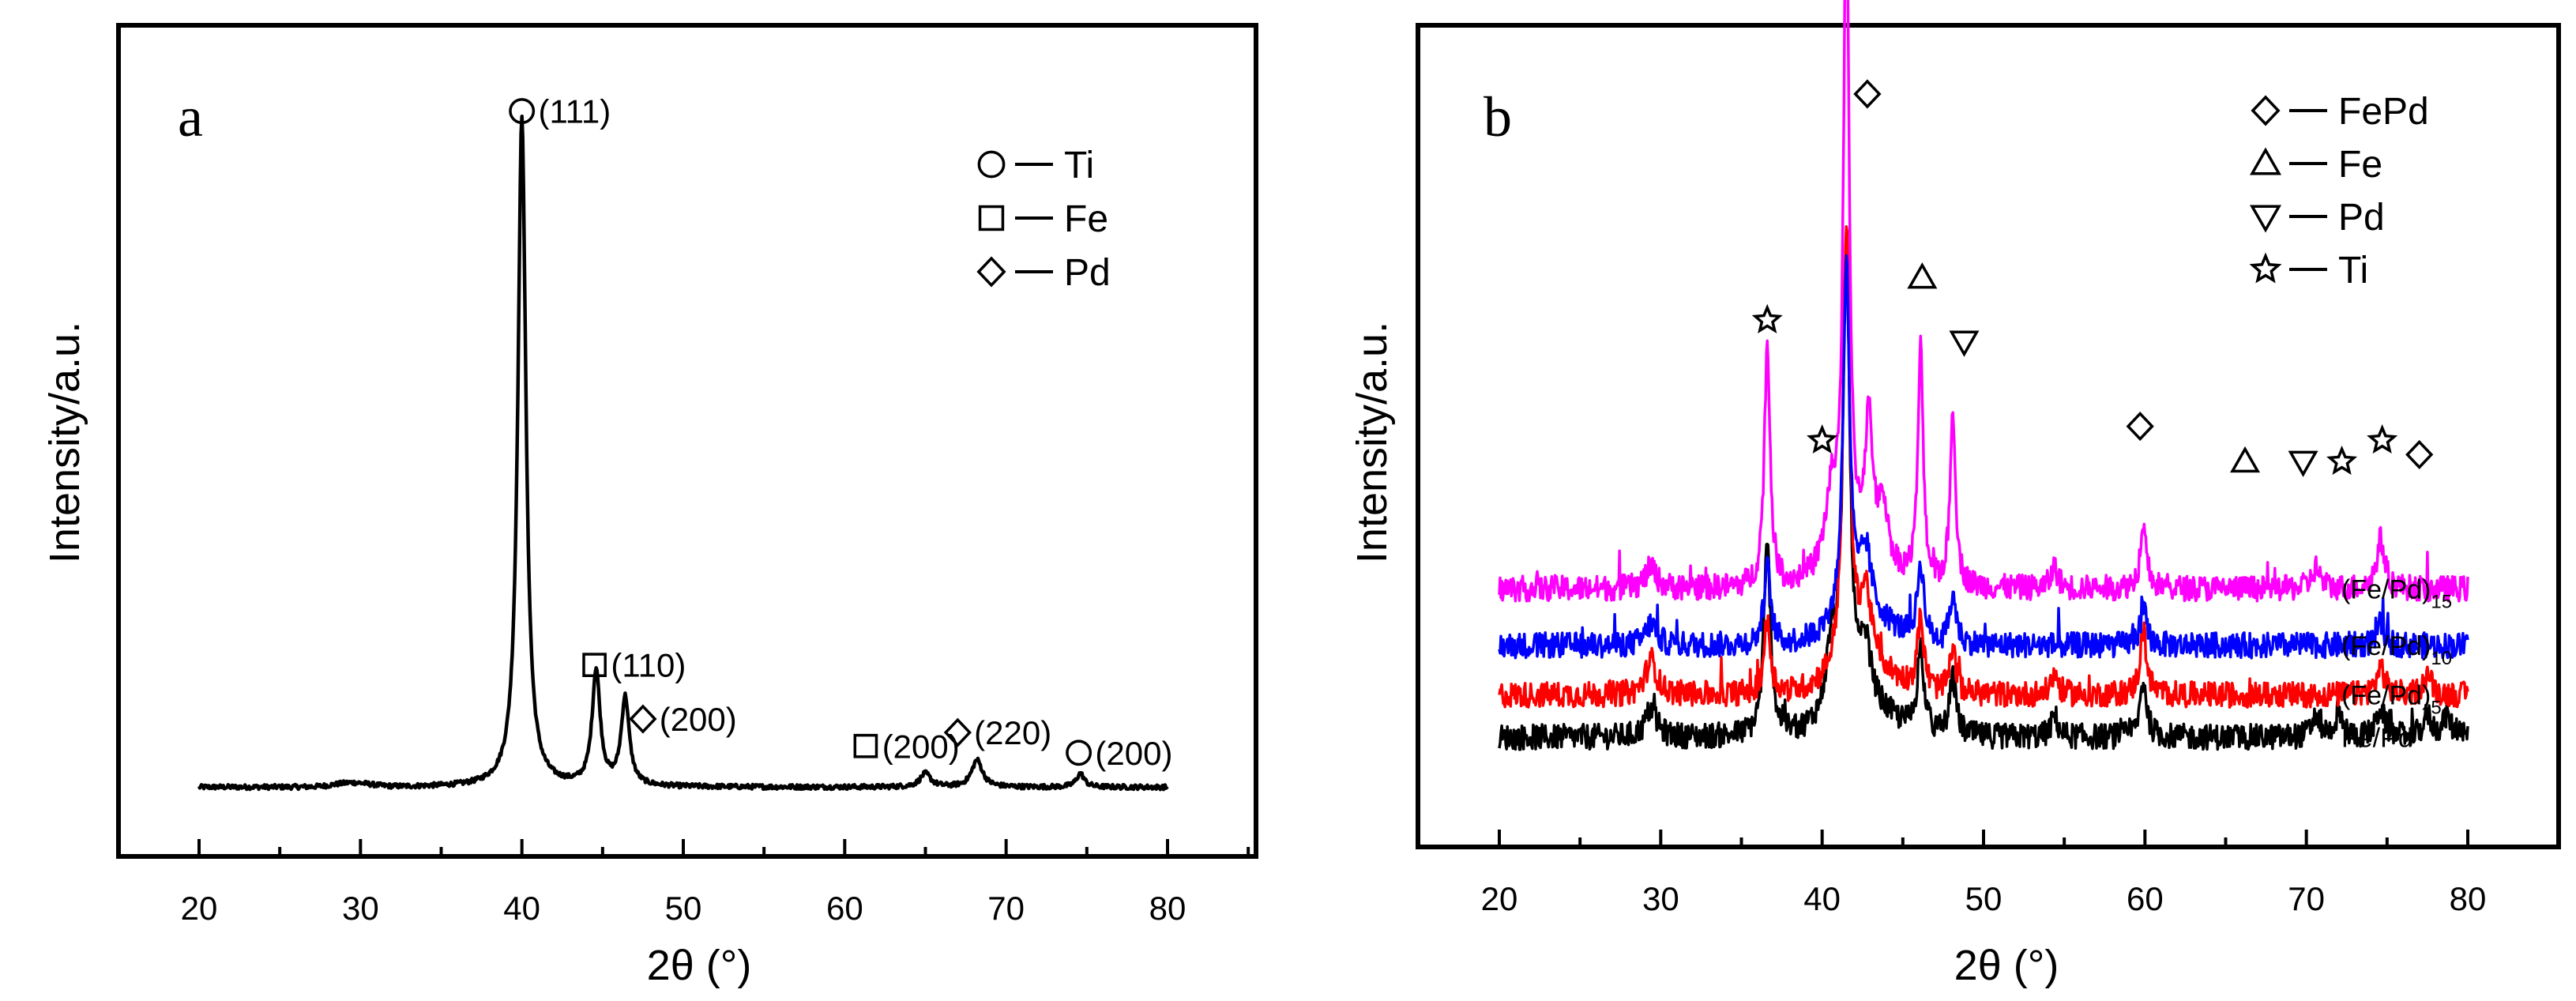 This screenshot has height=1001, width=2576. Describe the element at coordinates (1372, 442) in the screenshot. I see `panel-b-y-axis-title: Intensity/a.u.` at that location.